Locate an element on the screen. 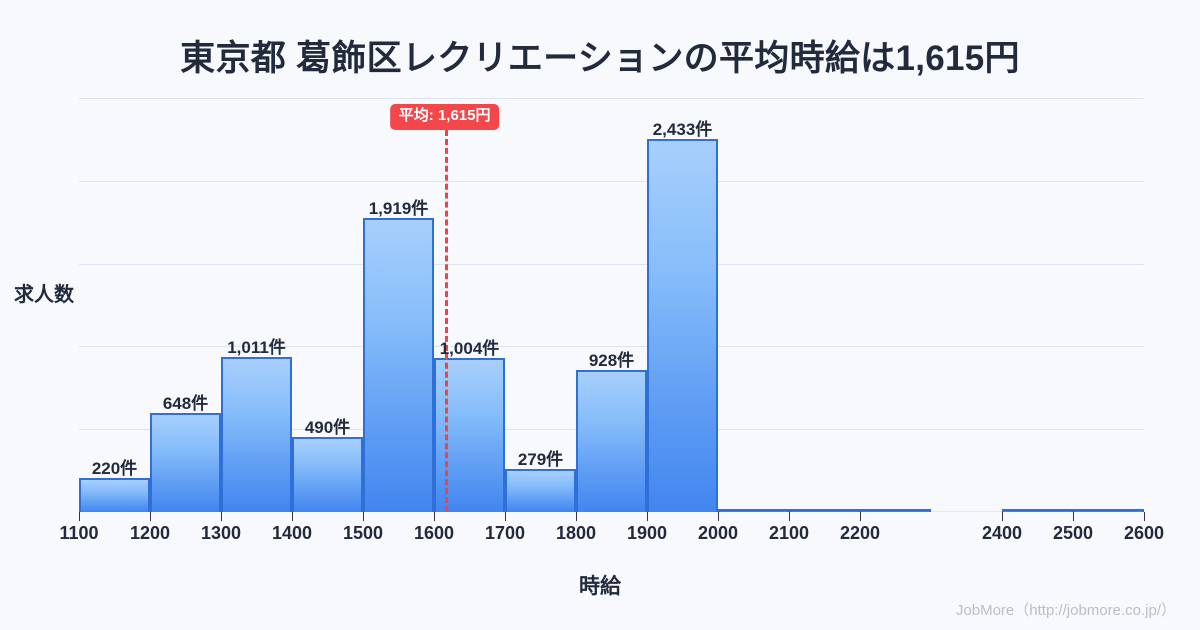 This screenshot has width=1200, height=630. bar-value-label: 648件 is located at coordinates (185, 403).